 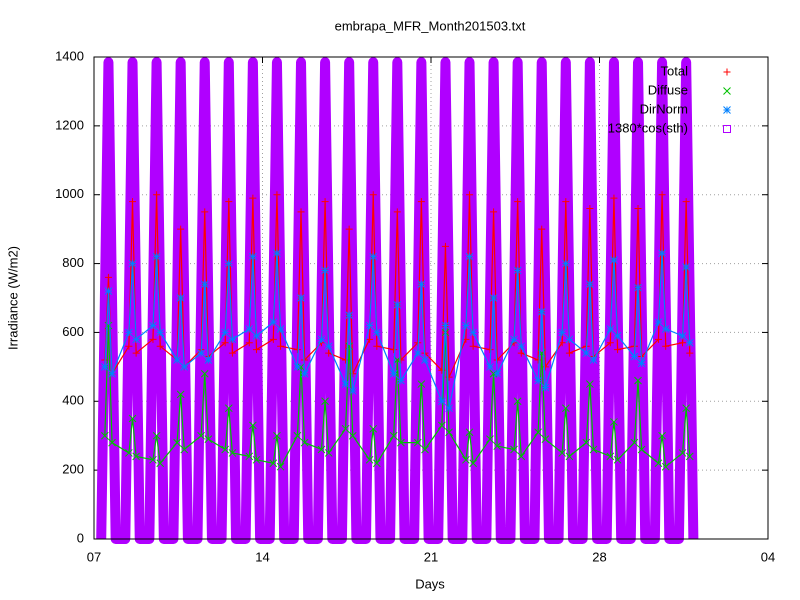 I want to click on y-tick-label: 200, so click(x=73, y=469).